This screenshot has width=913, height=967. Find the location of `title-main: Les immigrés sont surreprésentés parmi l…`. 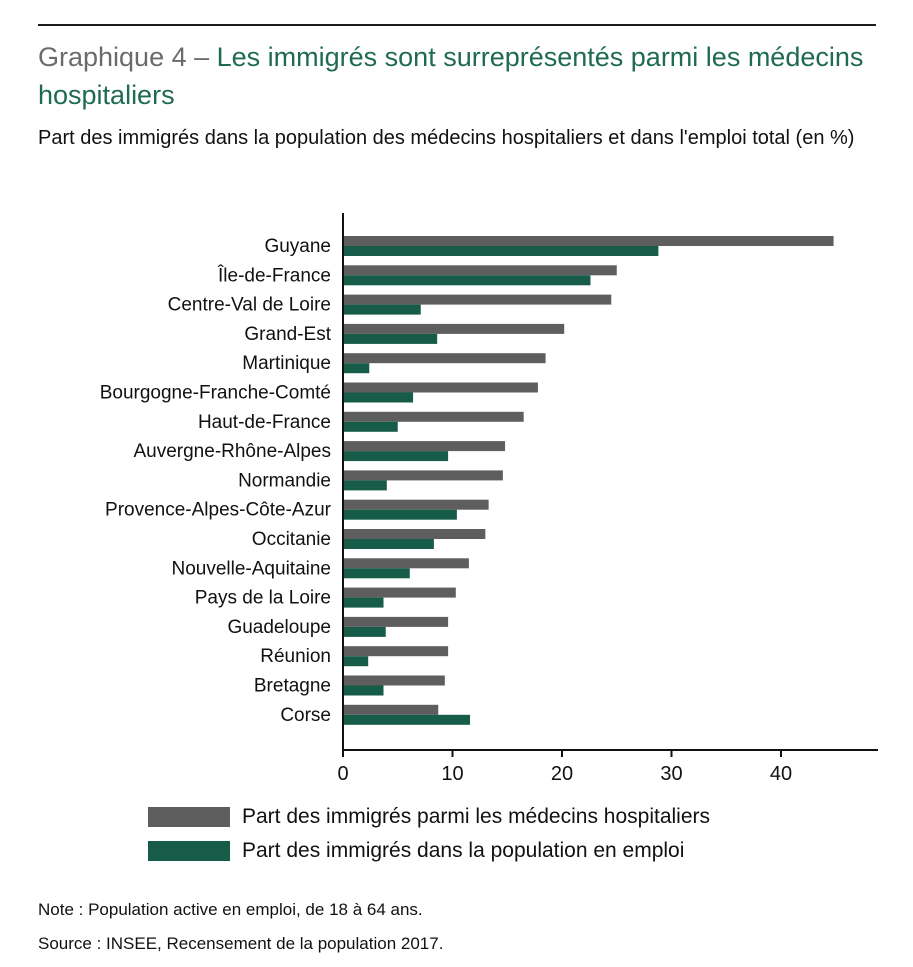

title-main: Les immigrés sont surreprésentés parmi l… is located at coordinates (451, 76).